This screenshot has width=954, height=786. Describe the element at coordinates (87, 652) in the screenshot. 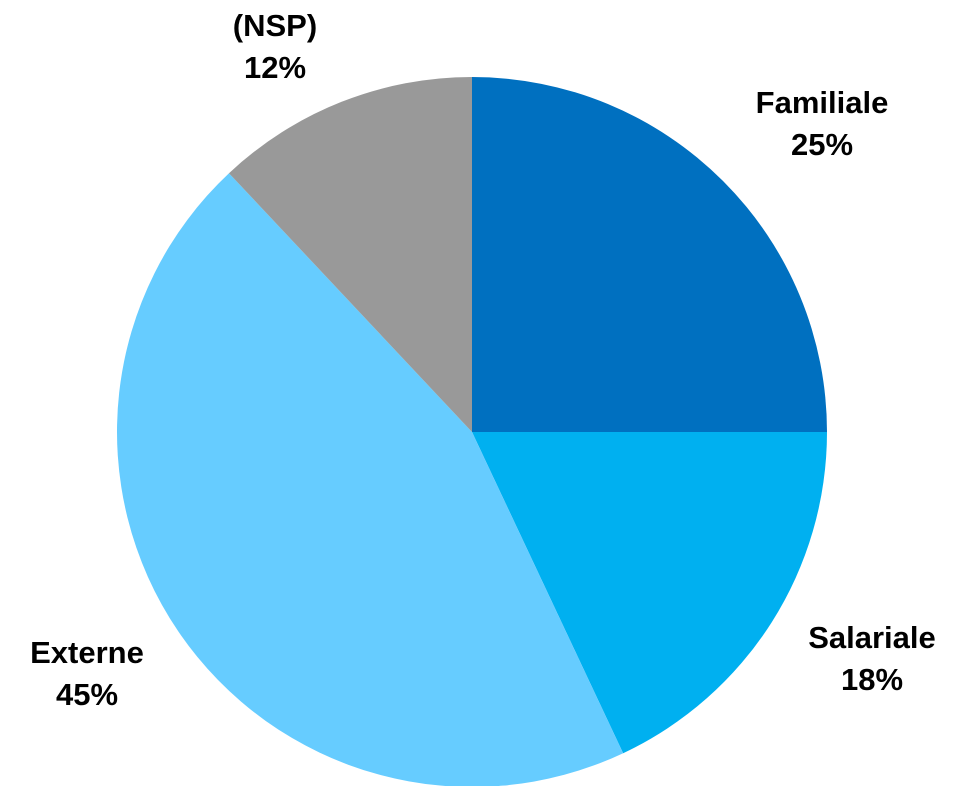

I see `slice-label: Externe` at that location.